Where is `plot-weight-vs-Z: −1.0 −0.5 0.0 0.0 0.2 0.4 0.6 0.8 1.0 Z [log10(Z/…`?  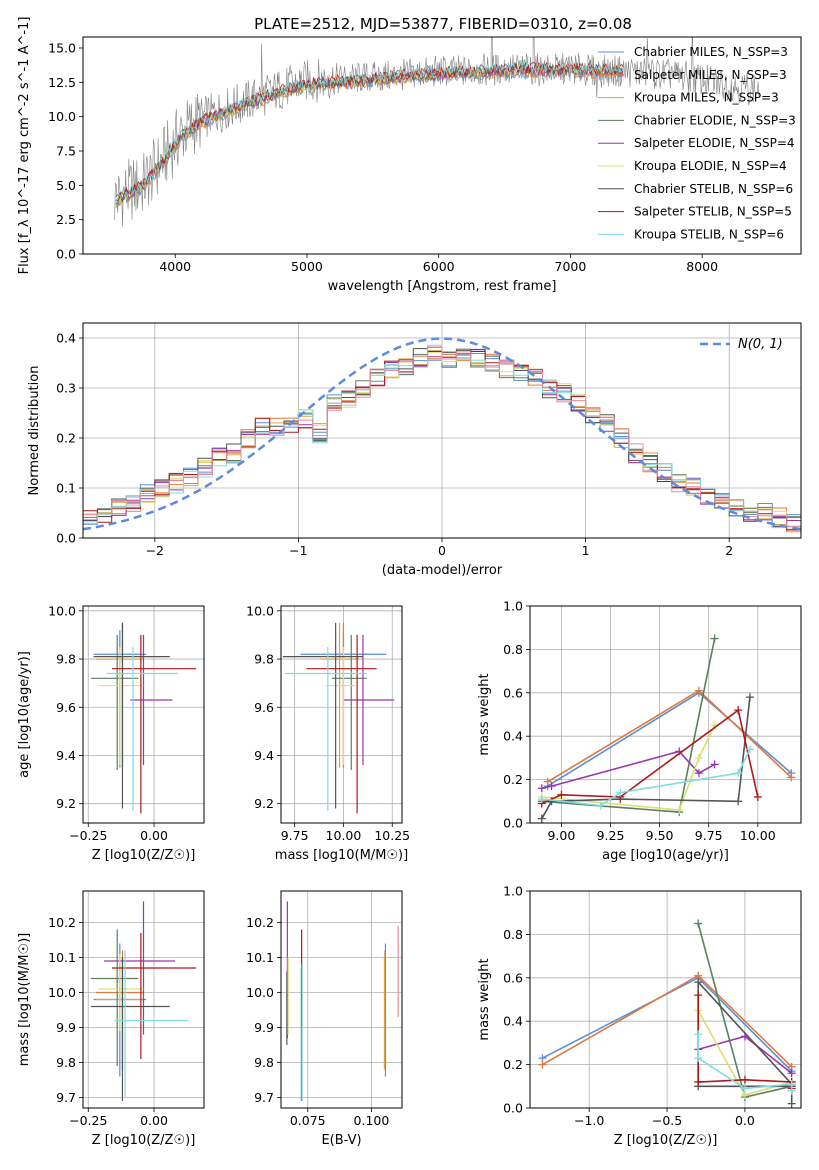
plot-weight-vs-Z: −1.0 −0.5 0.0 0.0 0.2 0.4 0.6 0.8 1.0 Z [log10(Z/… is located at coordinates (639, 1016).